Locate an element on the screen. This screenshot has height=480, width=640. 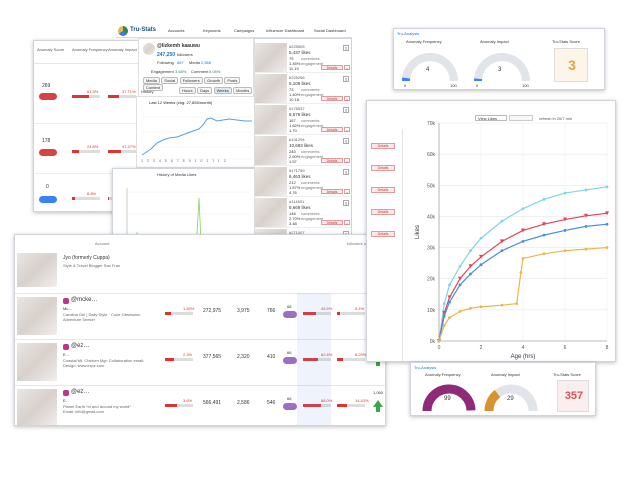
nav-influencer-dashboard: Influencer Dashboard is located at coordinates (285, 30).